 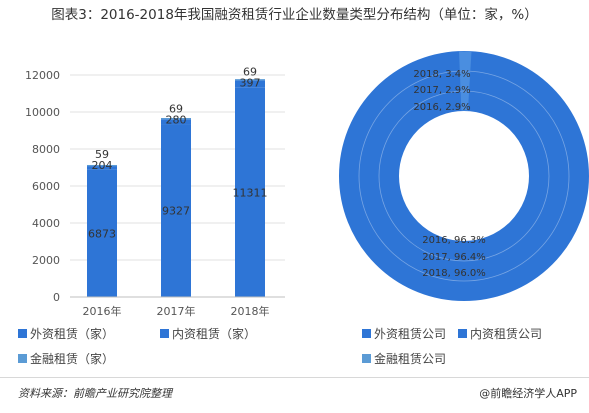 I want to click on legend-label: 金融租赁公司, so click(x=410, y=359).